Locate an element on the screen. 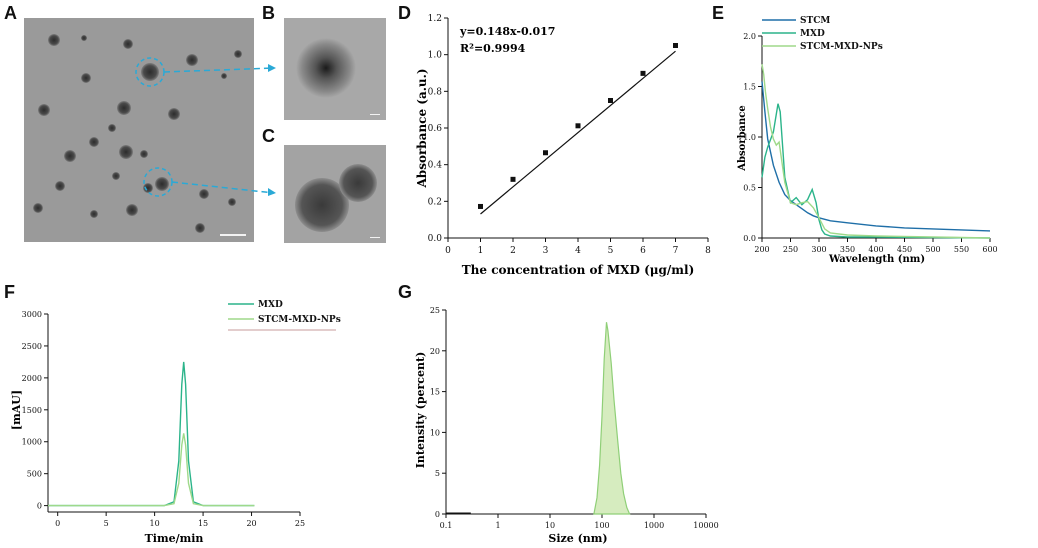  d-y-tick-label: 0.4 is located at coordinates (435, 166).